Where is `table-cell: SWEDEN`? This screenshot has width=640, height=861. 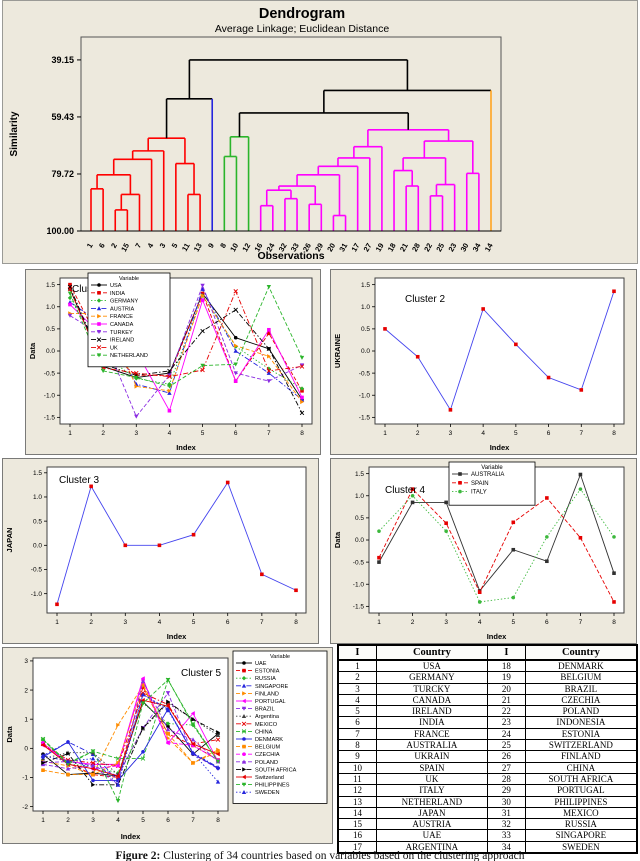 table-cell: SWEDEN is located at coordinates (581, 847).